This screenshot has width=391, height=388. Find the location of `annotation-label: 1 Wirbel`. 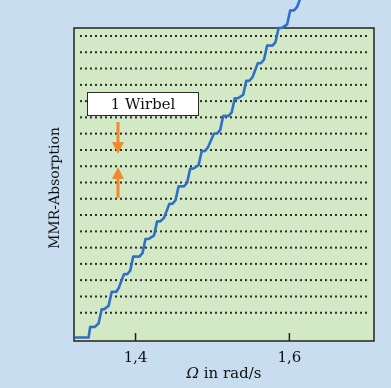

annotation-label: 1 Wirbel is located at coordinates (143, 104).